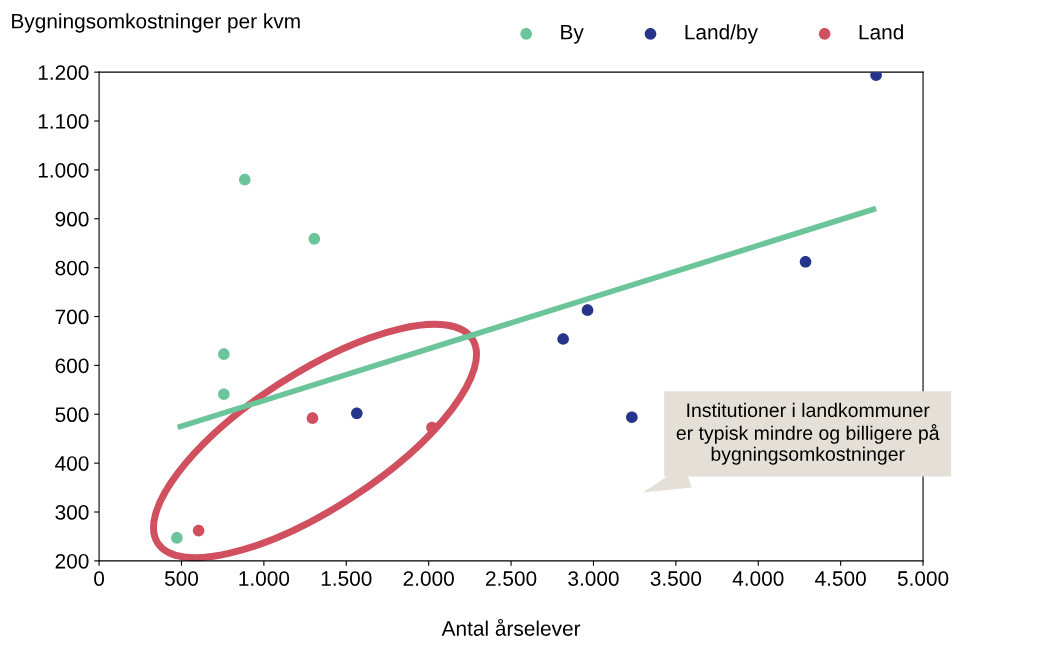  I want to click on x-tick-label: 3.500, so click(676, 578).